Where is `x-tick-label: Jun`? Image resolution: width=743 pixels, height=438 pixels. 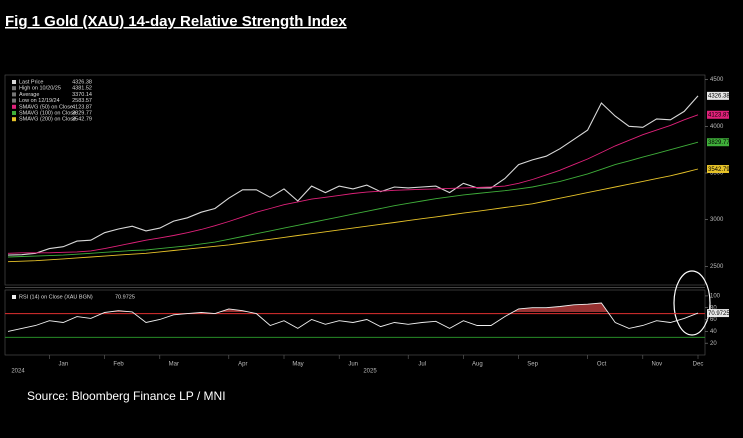 x-tick-label: Jun is located at coordinates (353, 365).